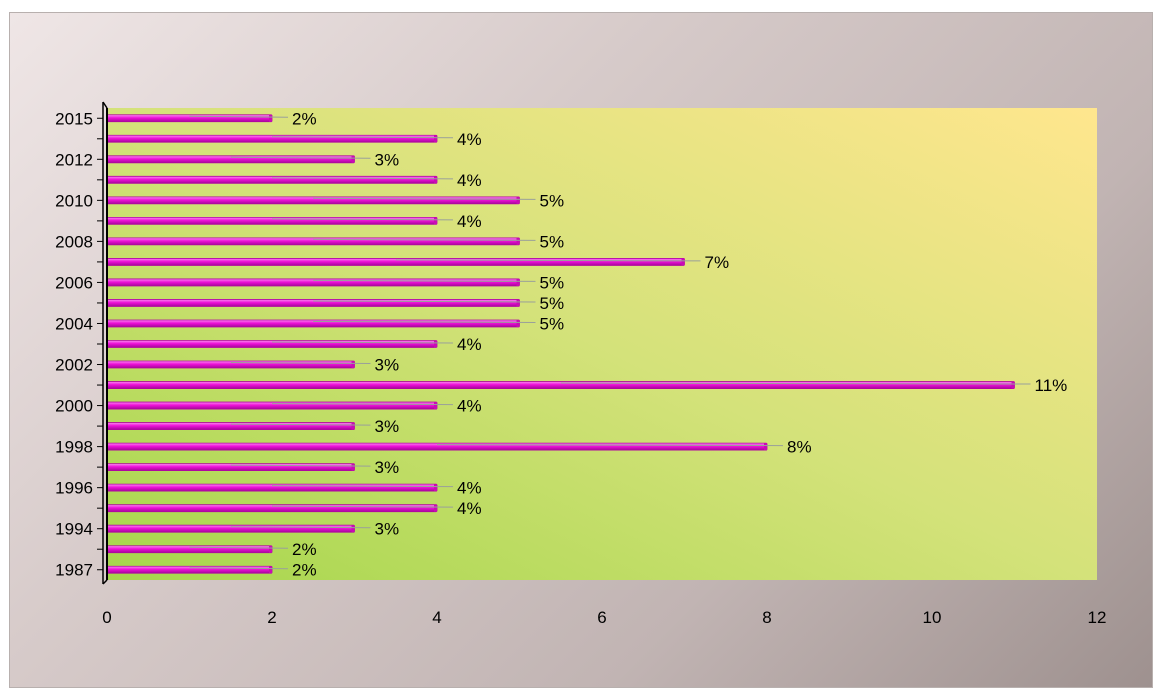 The height and width of the screenshot is (696, 1159). What do you see at coordinates (932, 617) in the screenshot?
I see `x-tick-label: 10` at bounding box center [932, 617].